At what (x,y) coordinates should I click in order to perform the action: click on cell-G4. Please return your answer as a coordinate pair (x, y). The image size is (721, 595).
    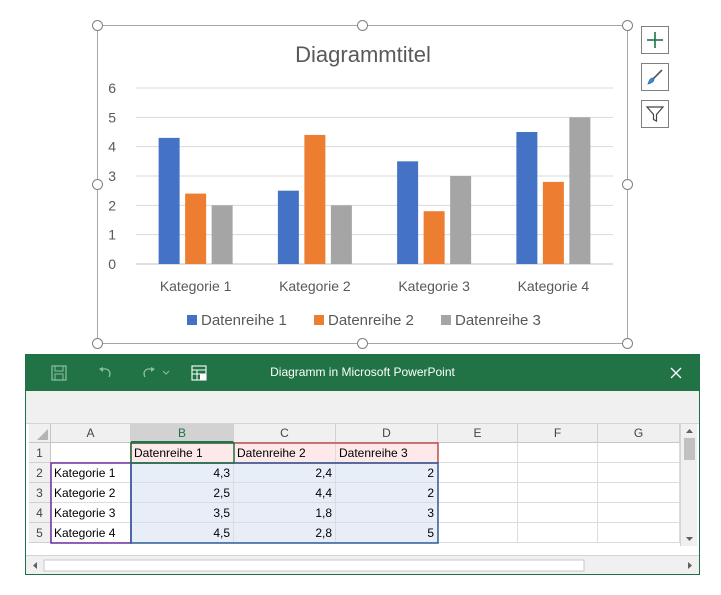
    Looking at the image, I should click on (639, 513).